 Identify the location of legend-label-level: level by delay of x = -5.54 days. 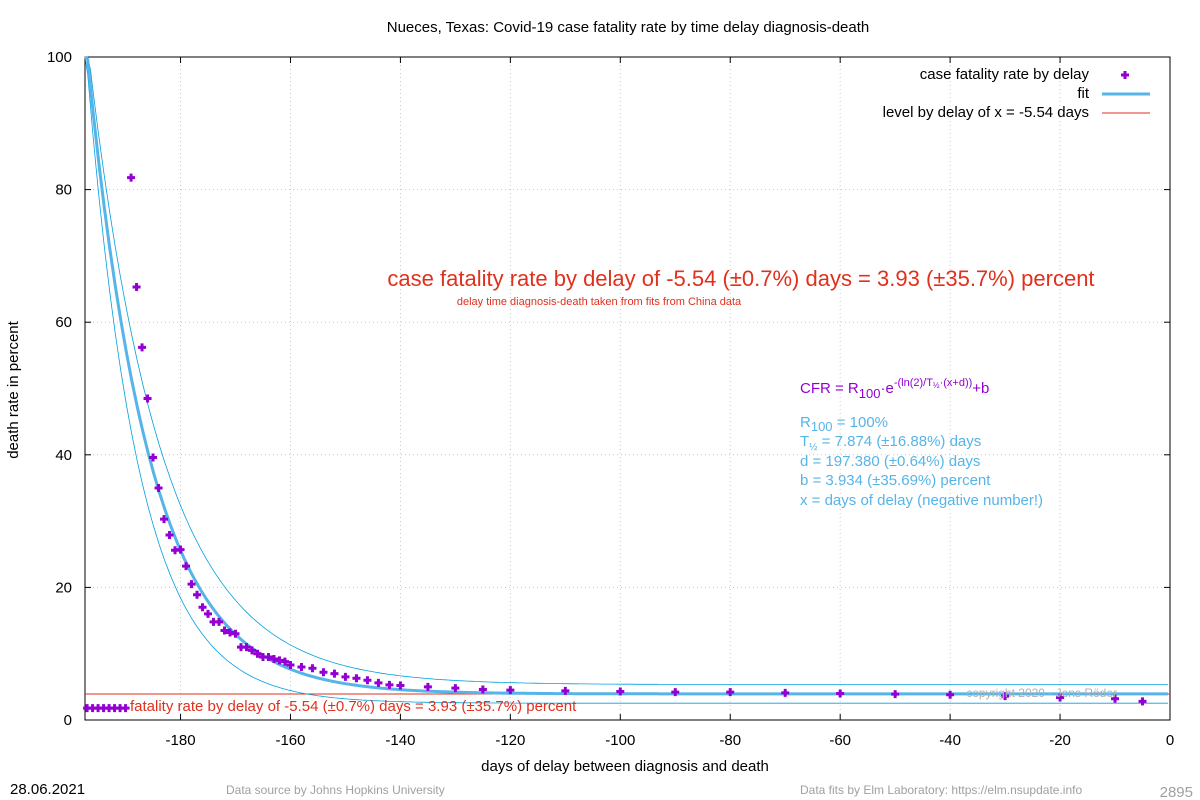
(986, 112).